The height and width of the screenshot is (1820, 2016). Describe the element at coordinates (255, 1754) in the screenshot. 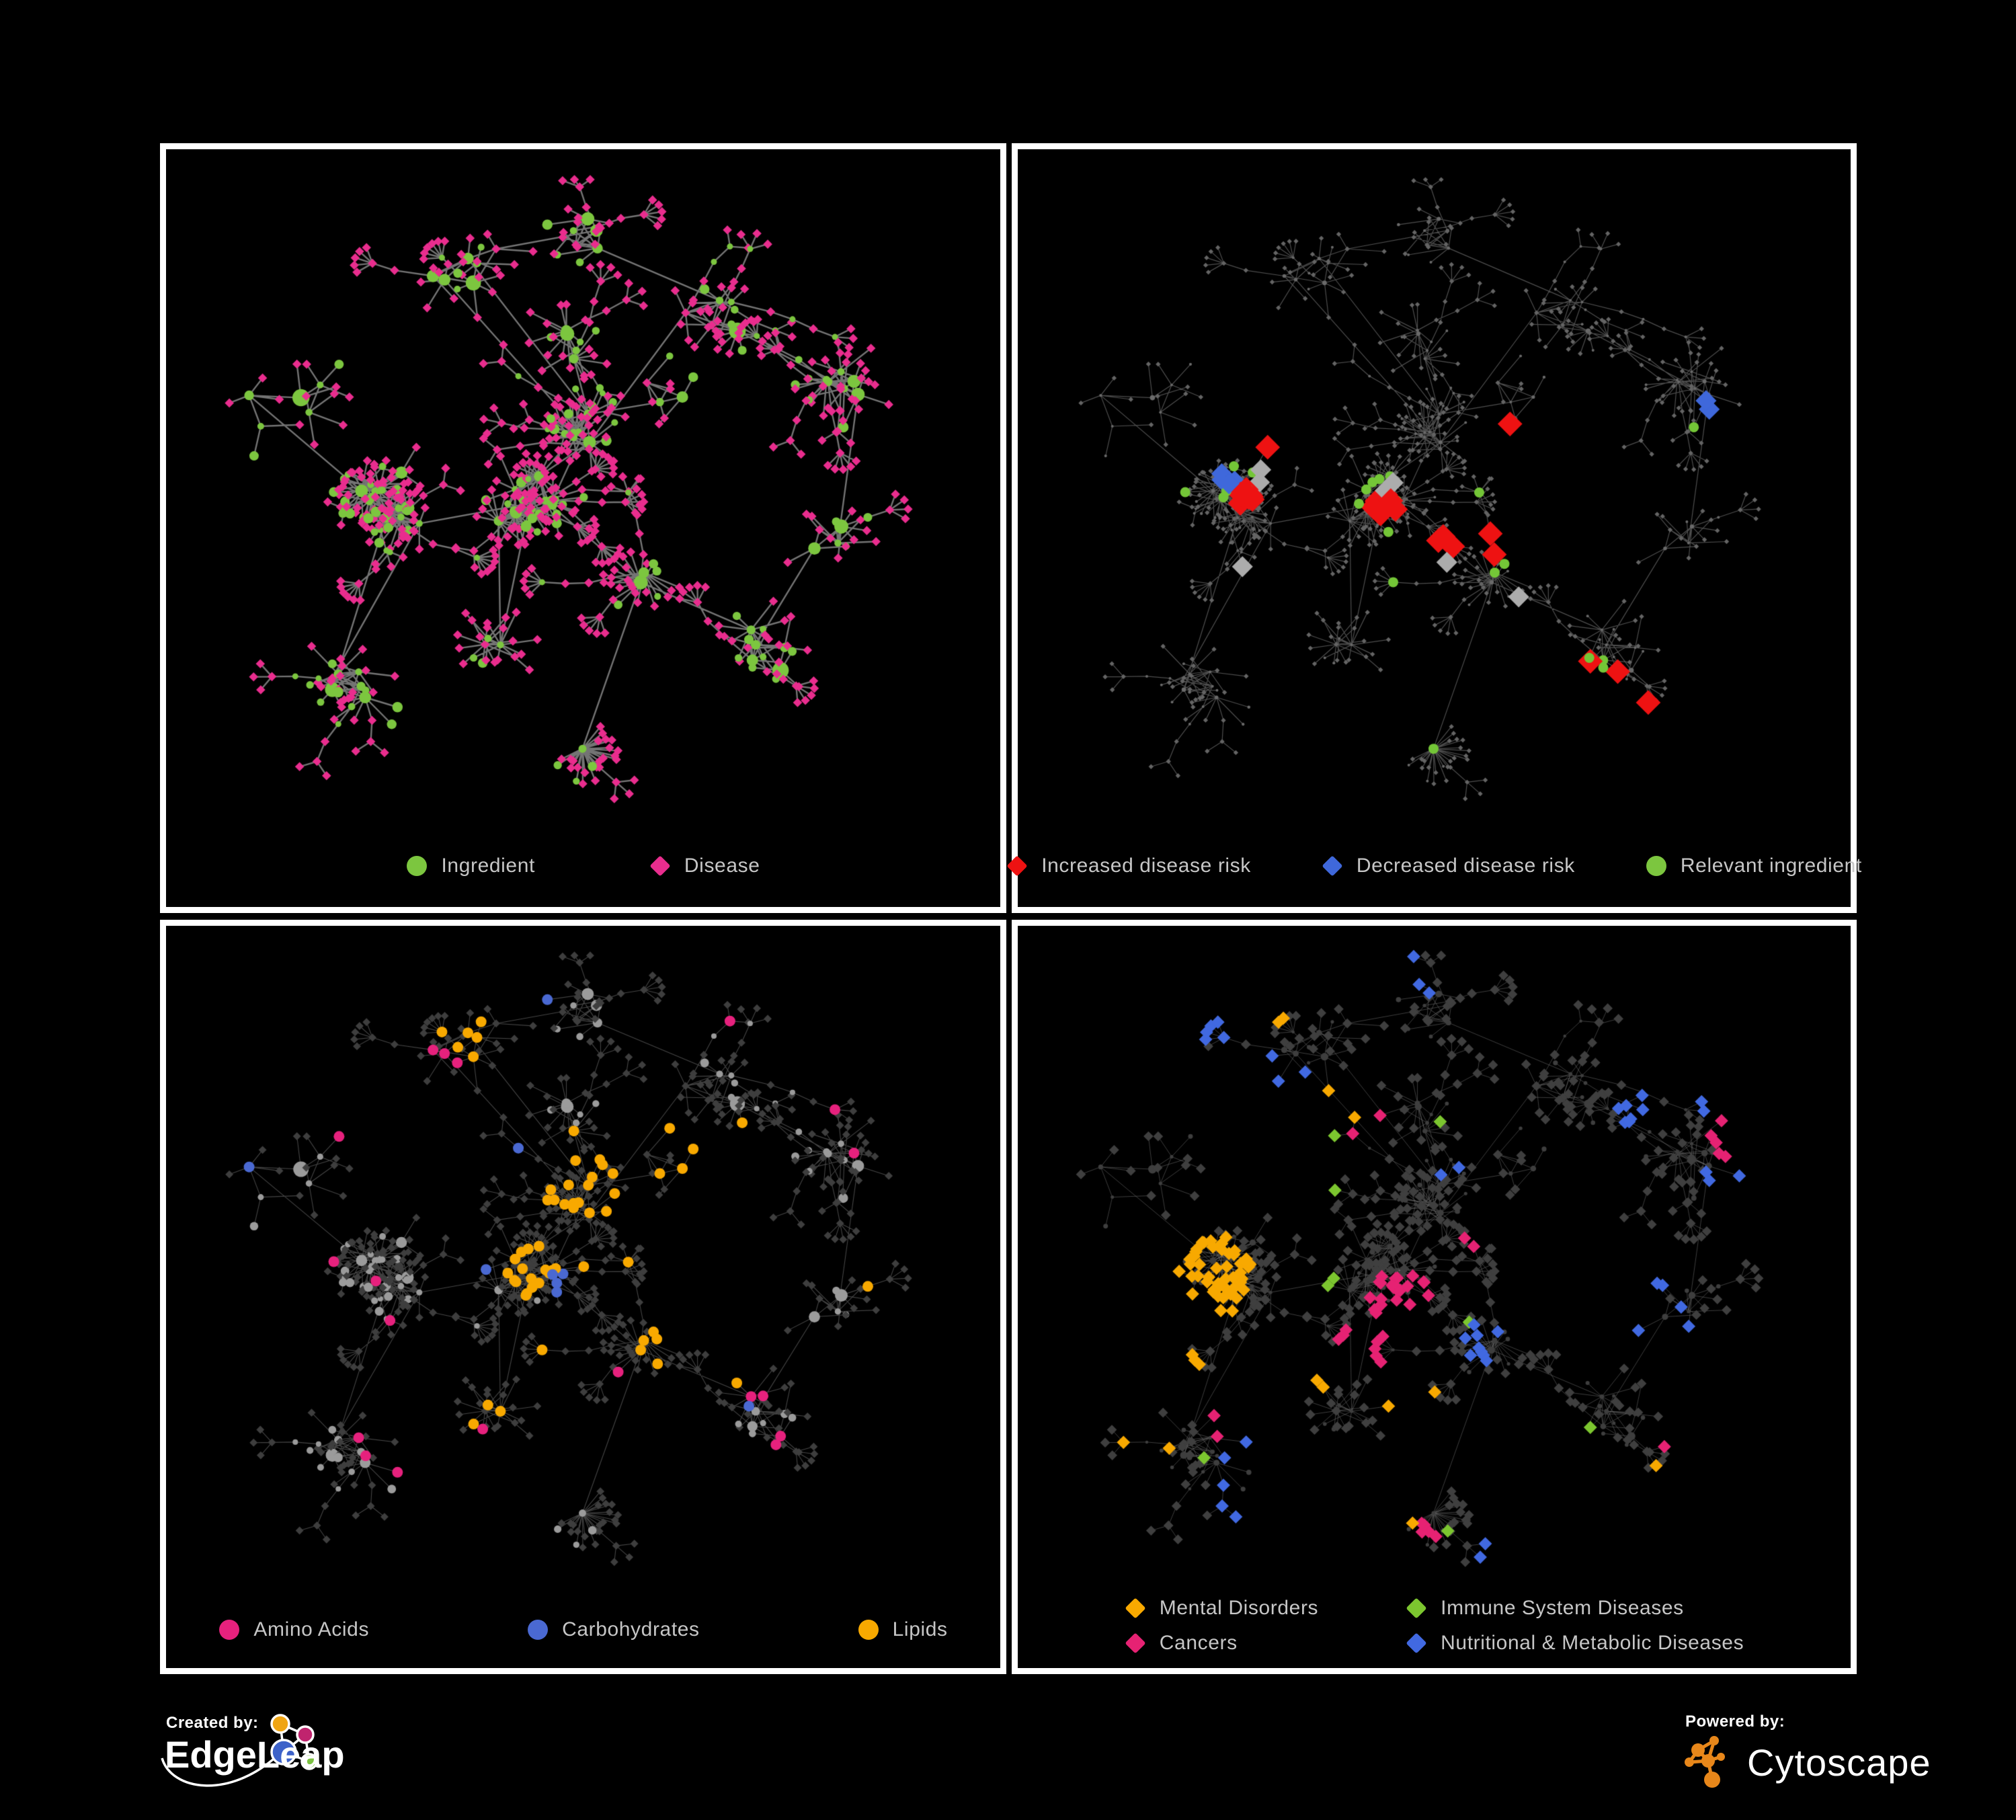

I see `edgeleap-brand-text: EdgeLeap` at that location.